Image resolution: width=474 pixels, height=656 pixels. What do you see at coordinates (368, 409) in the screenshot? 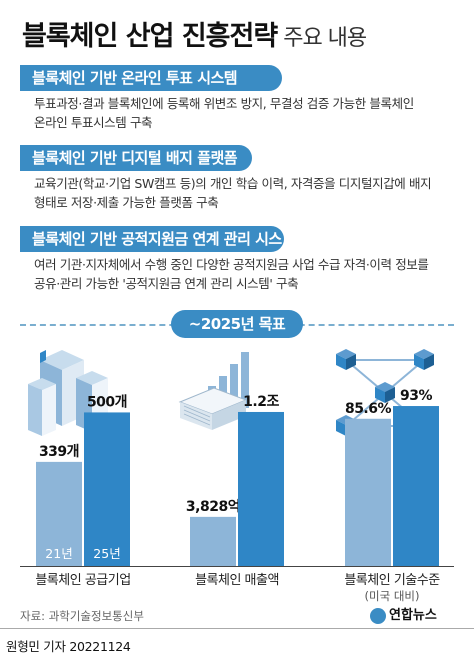
I see `bar-value-label: 85.6%` at bounding box center [368, 409].